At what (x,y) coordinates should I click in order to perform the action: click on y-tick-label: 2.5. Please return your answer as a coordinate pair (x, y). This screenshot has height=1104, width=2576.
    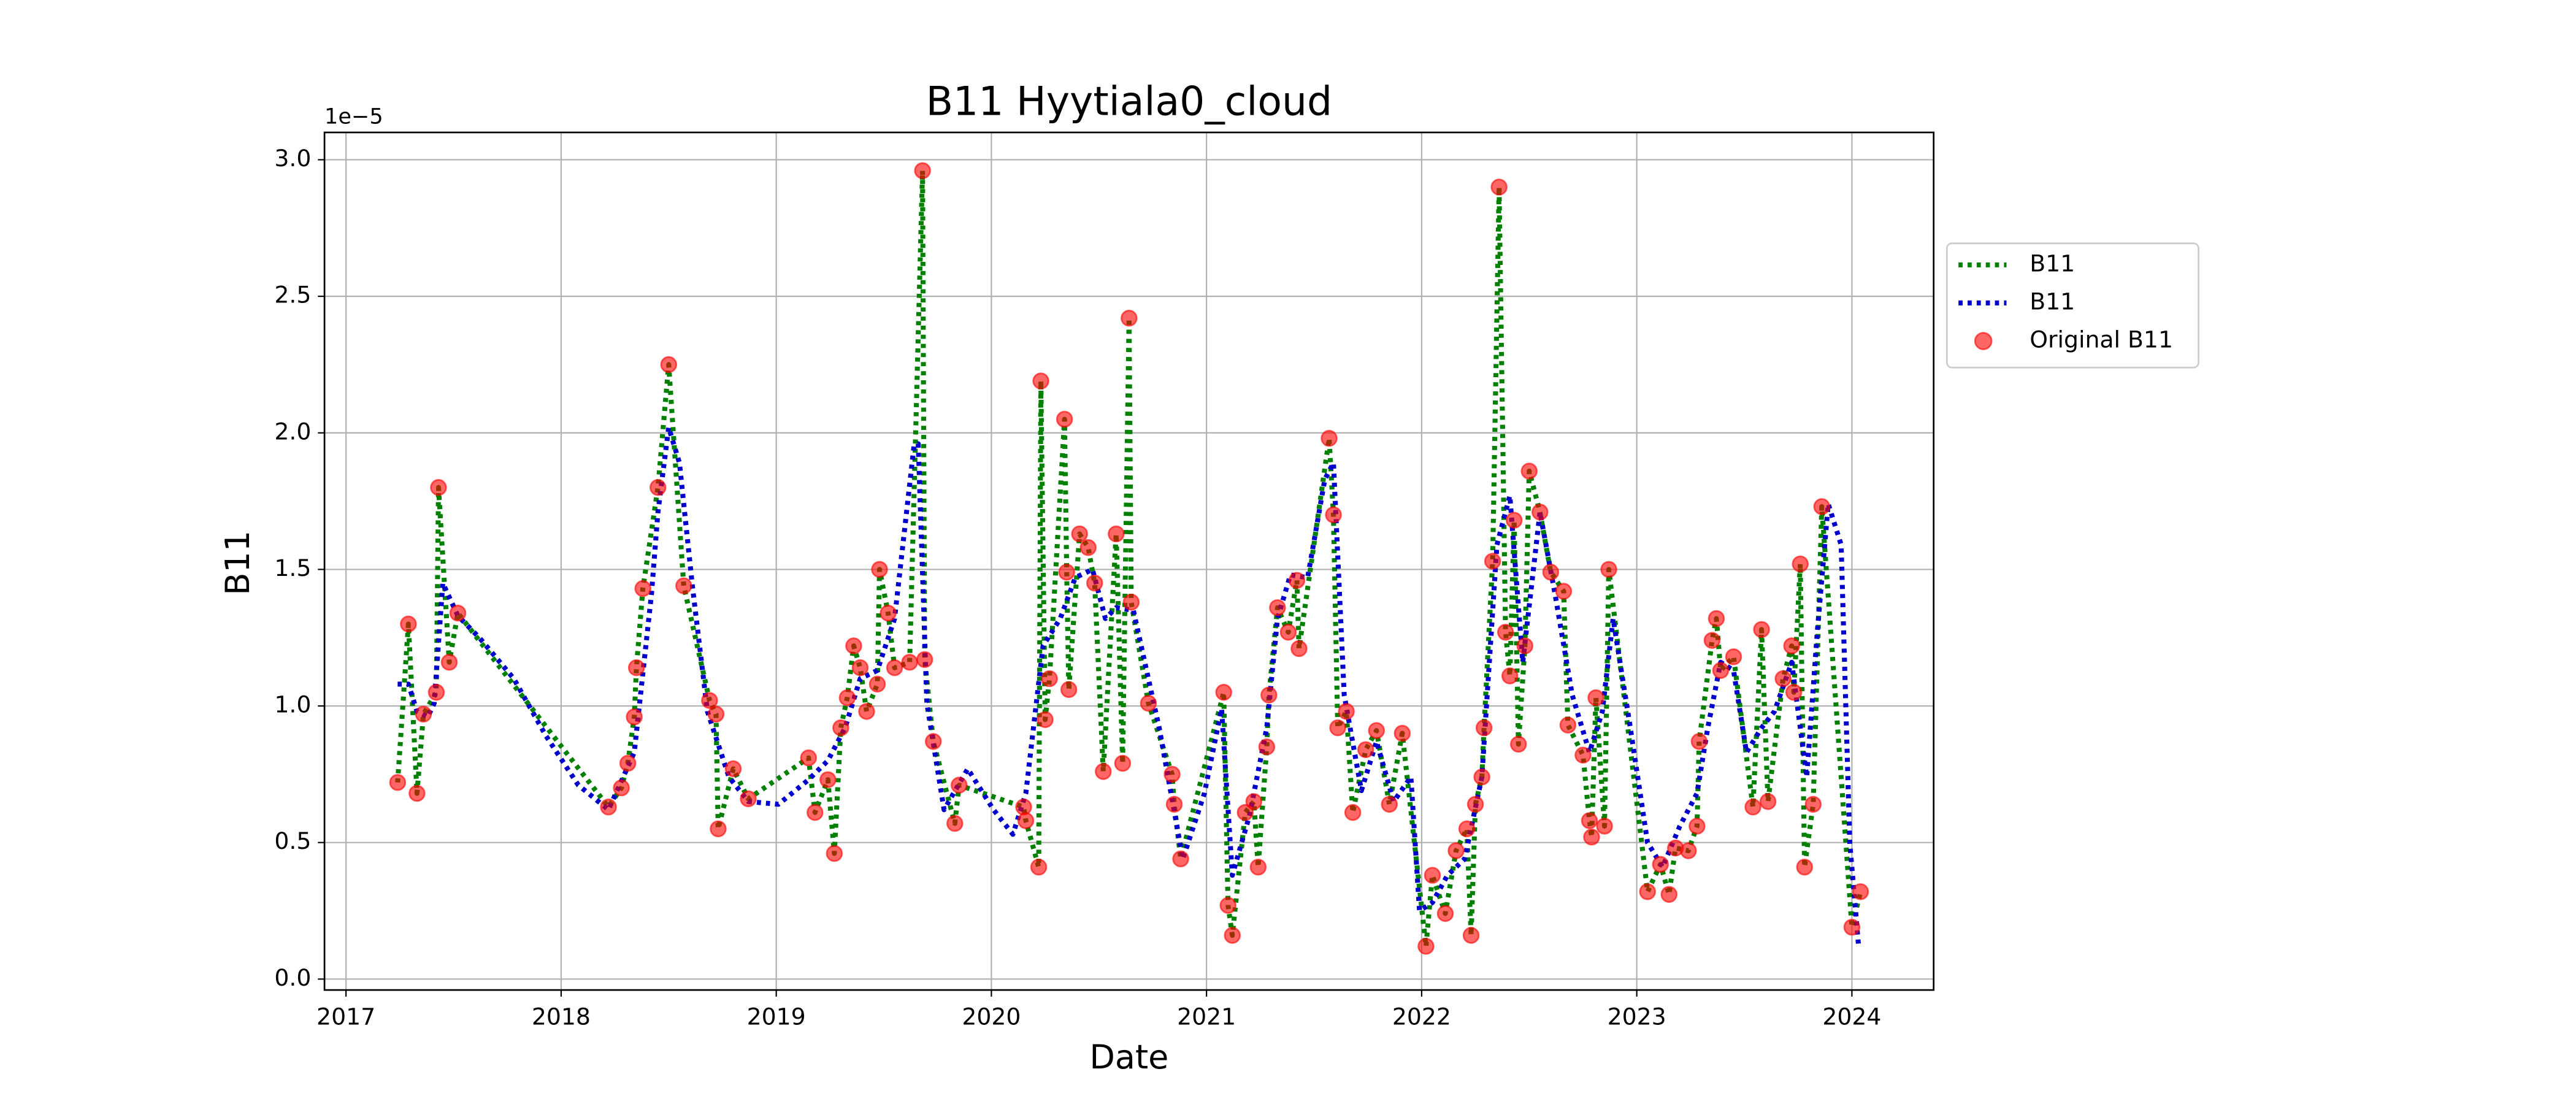
    Looking at the image, I should click on (292, 295).